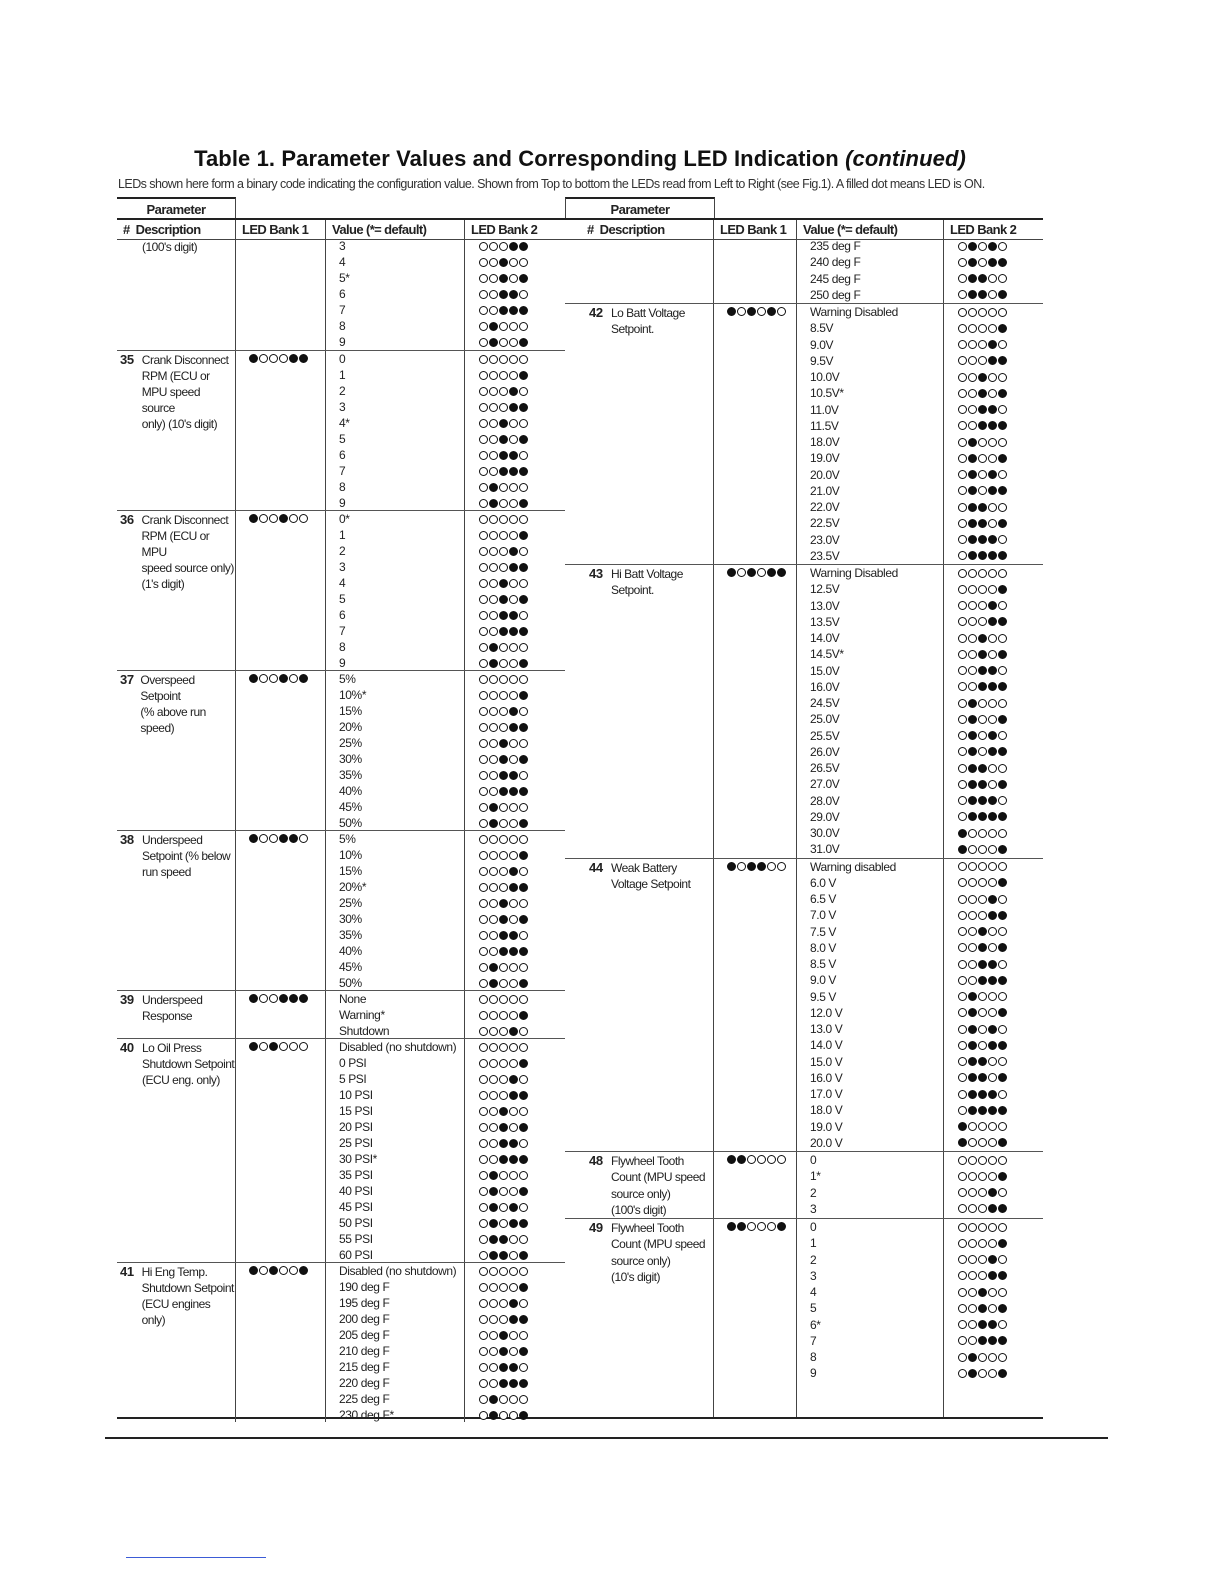  I want to click on value-option: 30%, so click(350, 759).